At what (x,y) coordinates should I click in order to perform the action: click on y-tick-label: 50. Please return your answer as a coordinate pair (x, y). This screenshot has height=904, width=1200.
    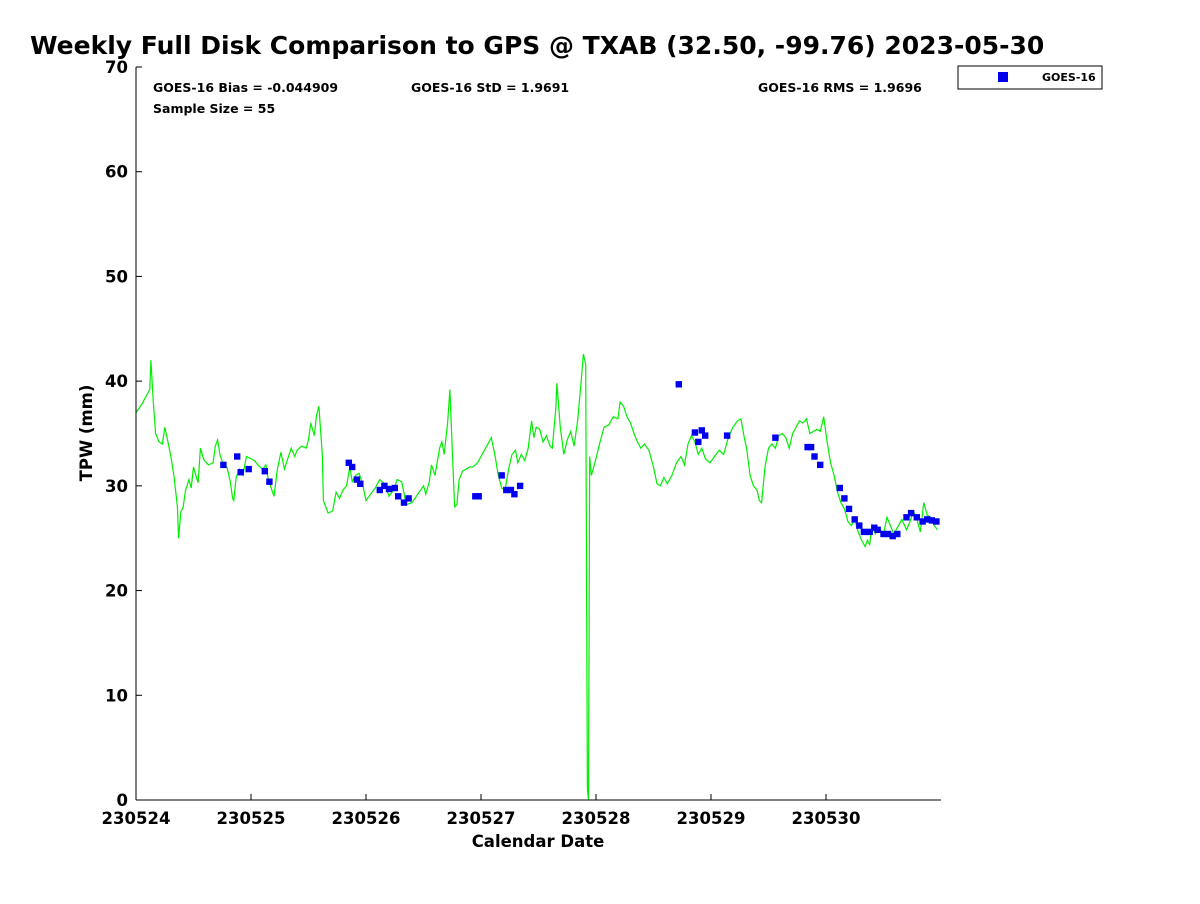
    Looking at the image, I should click on (116, 276).